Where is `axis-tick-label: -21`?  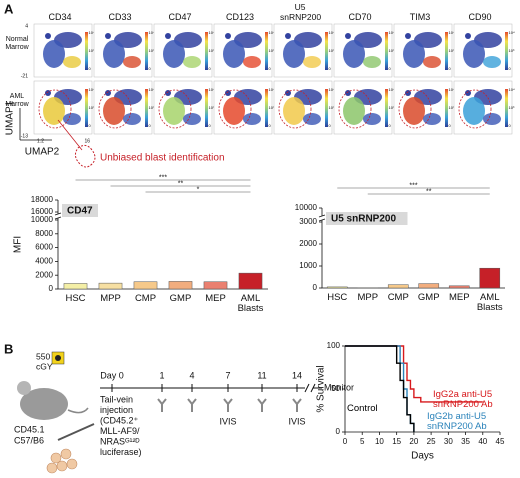
axis-tick-label: -21 is located at coordinates (24, 76).